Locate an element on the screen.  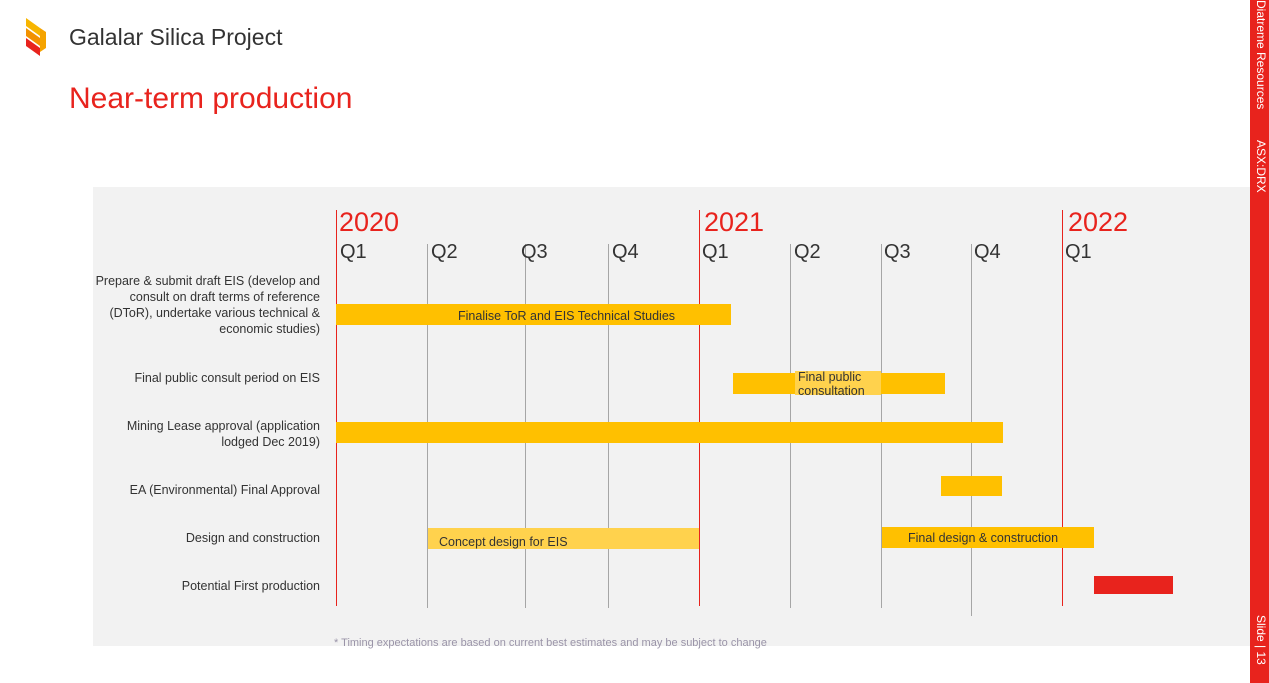
project-name: Galalar Silica Project is located at coordinates (176, 37).